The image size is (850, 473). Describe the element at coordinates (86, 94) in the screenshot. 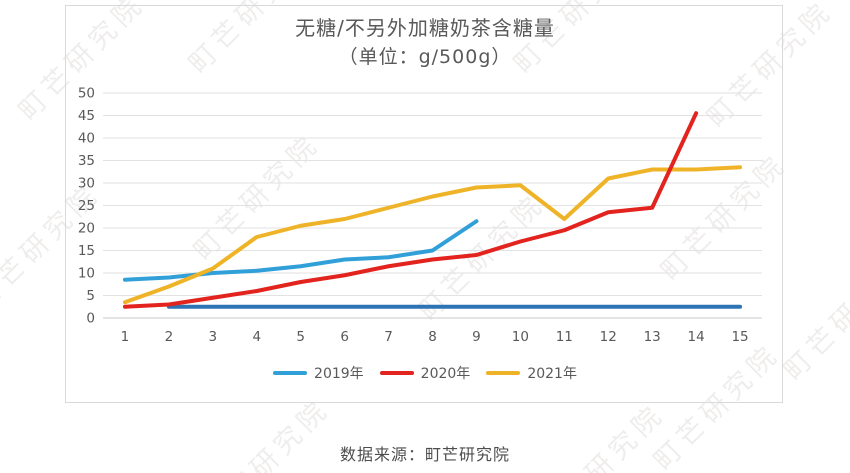

I see `y-axis-tick-label: 50` at that location.